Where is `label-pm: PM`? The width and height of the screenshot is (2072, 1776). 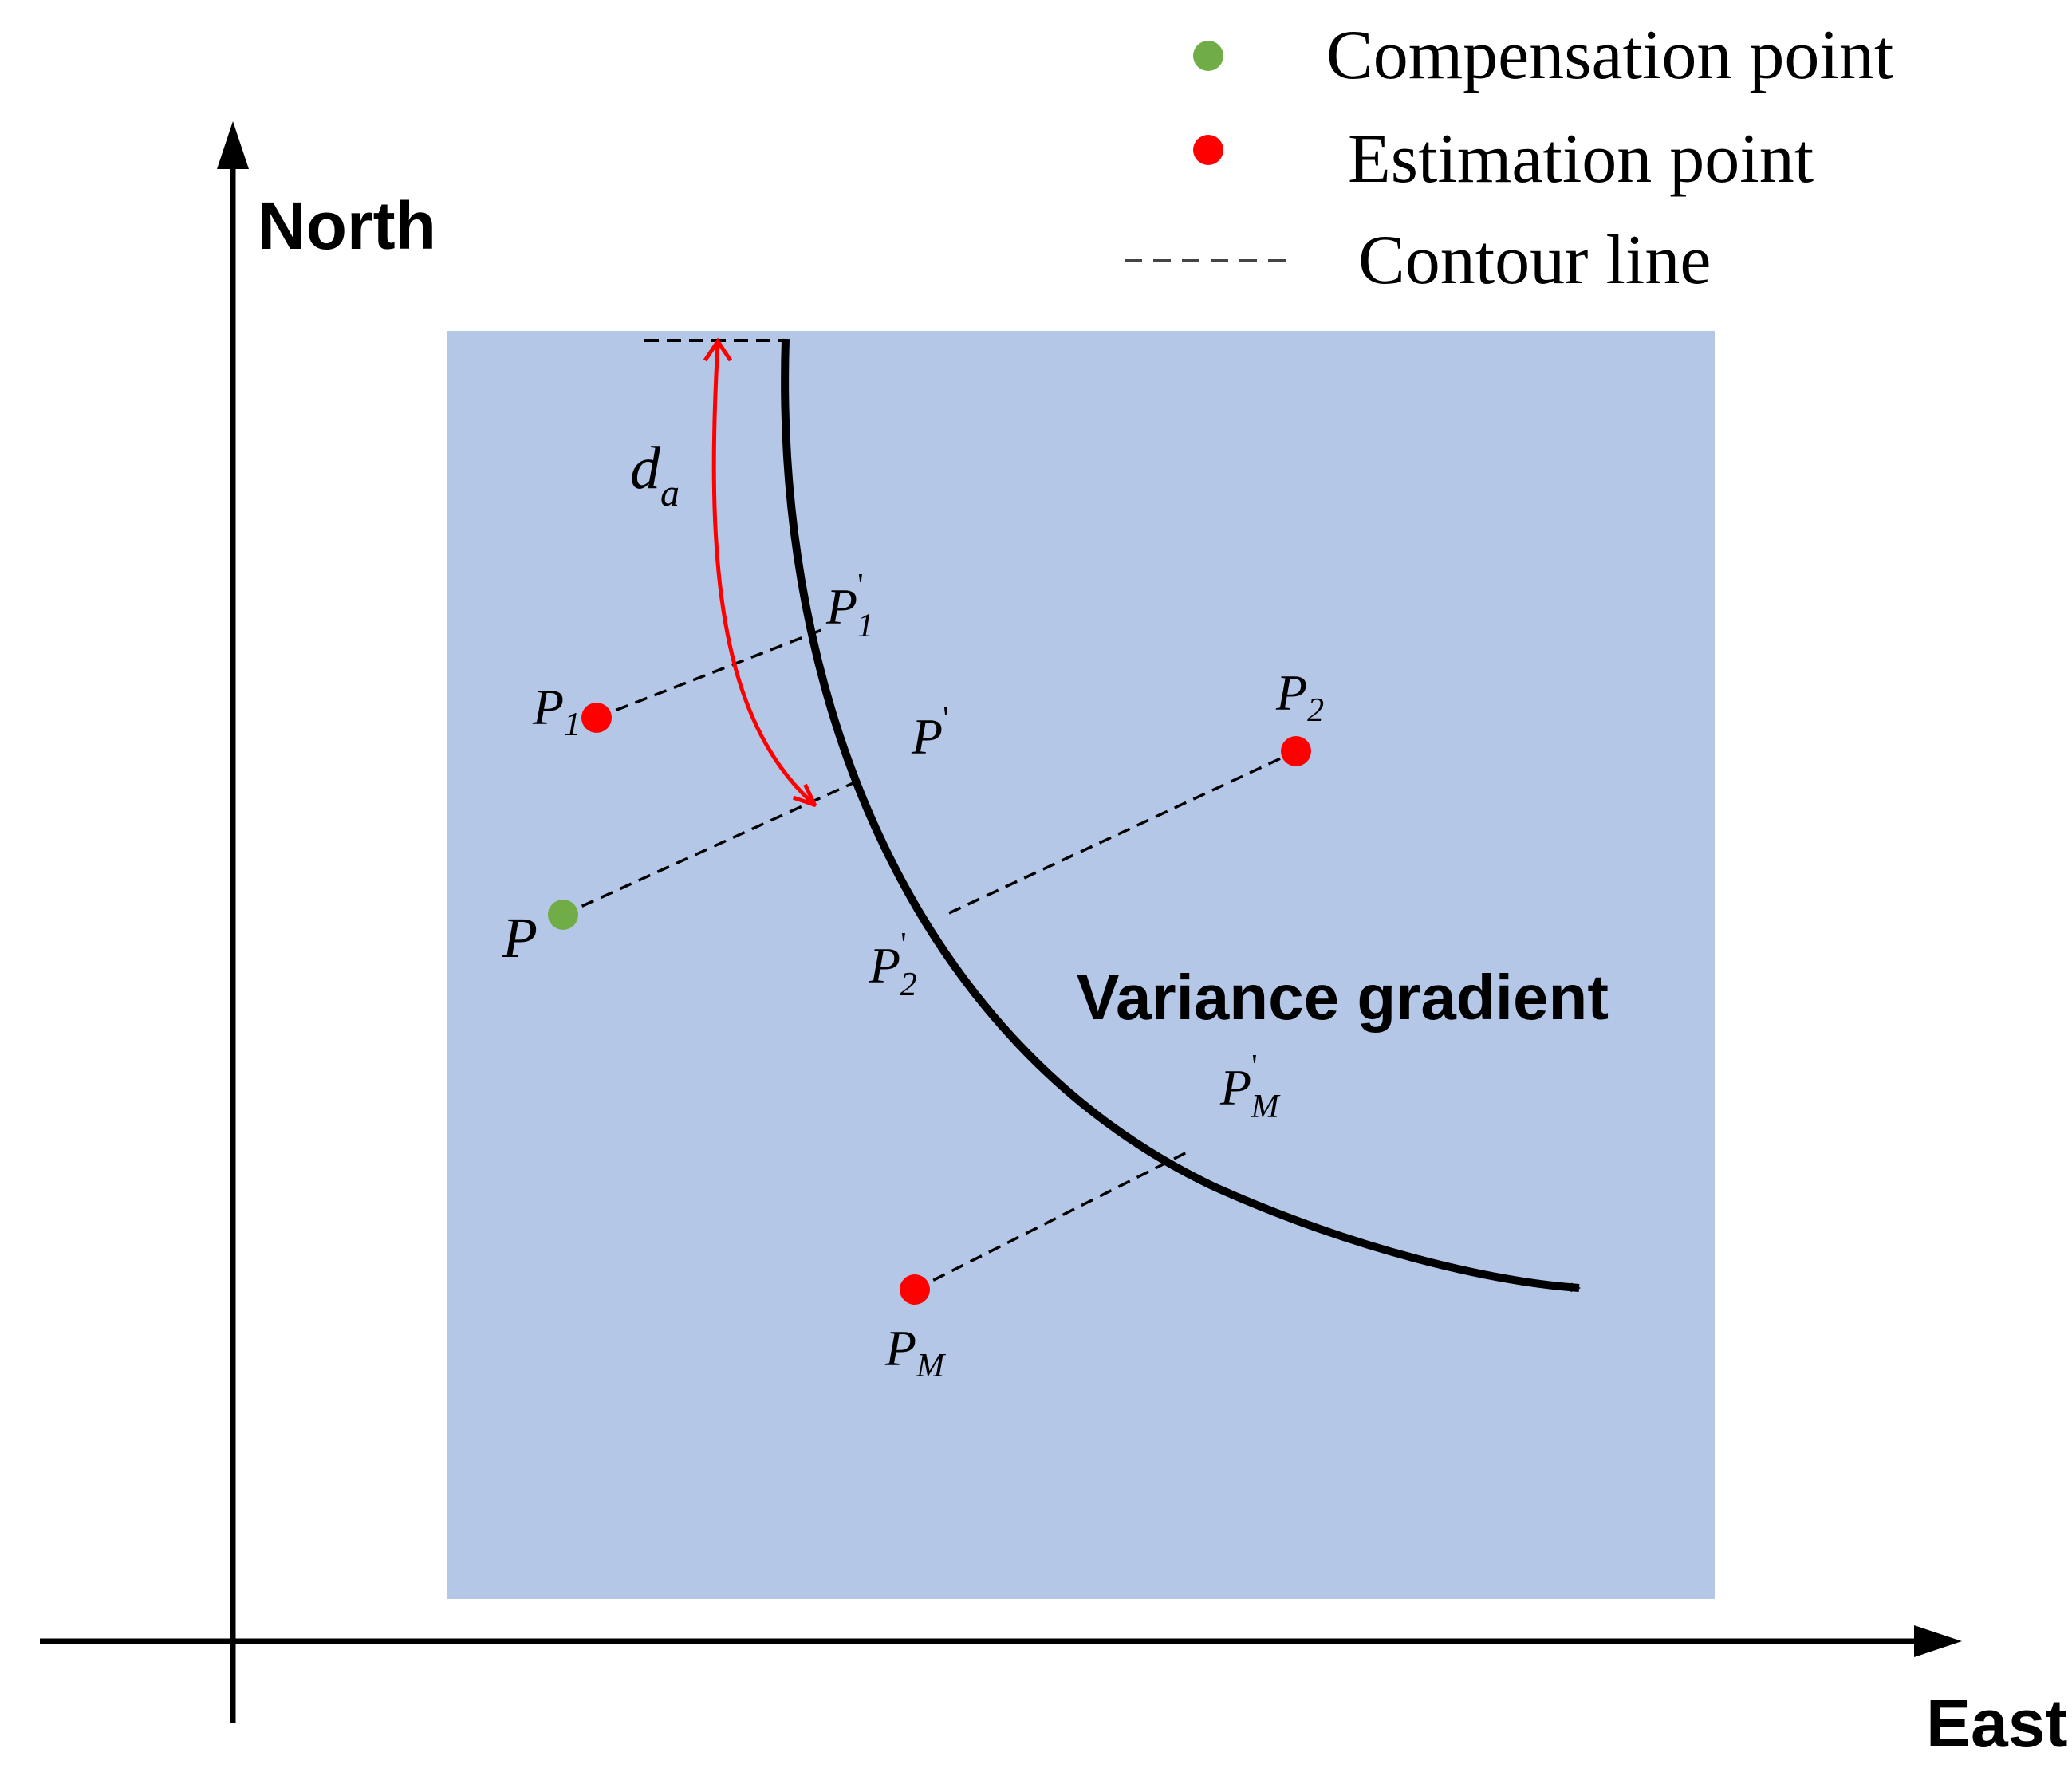
label-pm: PM is located at coordinates (915, 1352).